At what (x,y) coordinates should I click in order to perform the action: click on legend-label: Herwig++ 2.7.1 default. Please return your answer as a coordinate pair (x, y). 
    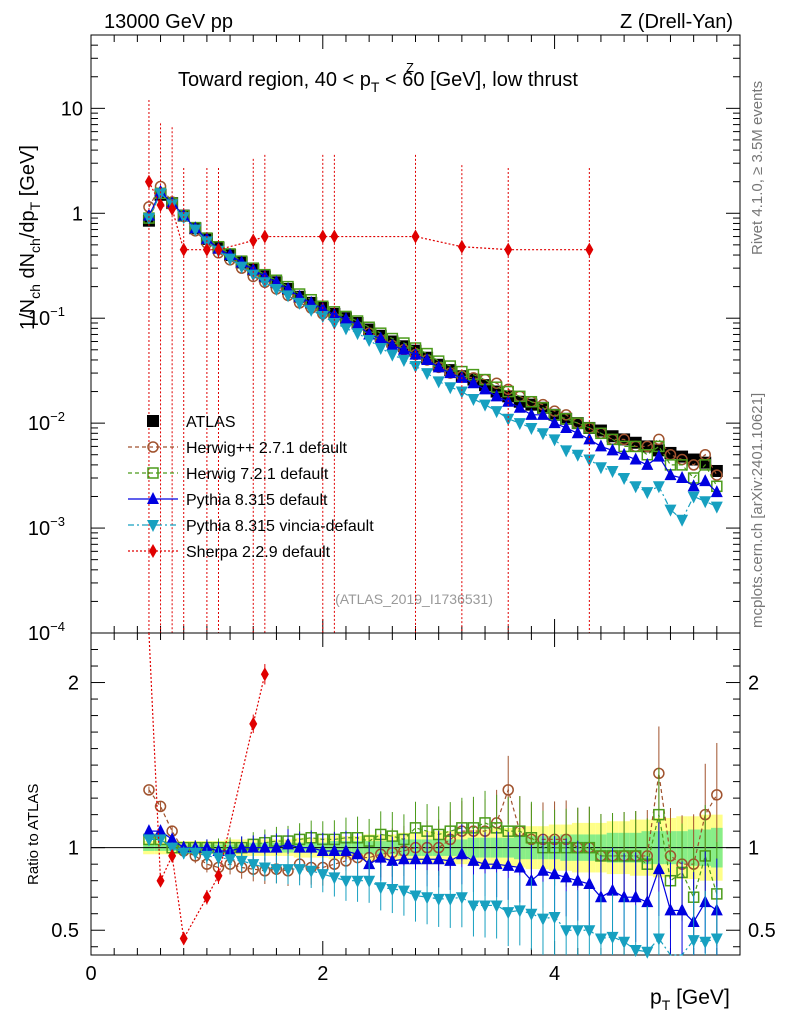
    Looking at the image, I should click on (267, 448).